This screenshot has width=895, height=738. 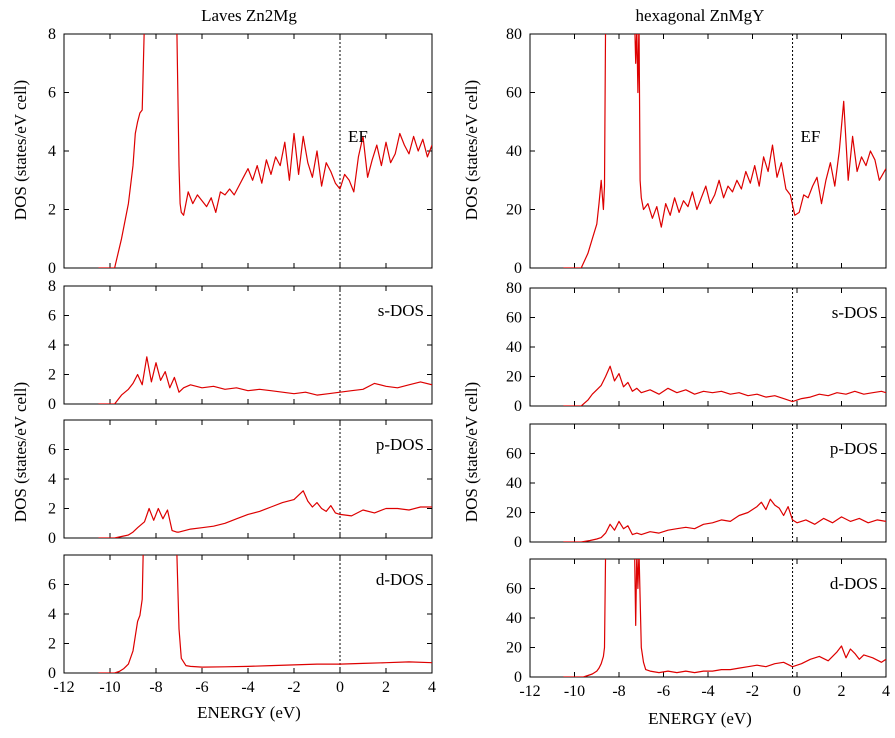 I want to click on left-top-ylabel: DOS (states/eV cell), so click(x=20, y=150).